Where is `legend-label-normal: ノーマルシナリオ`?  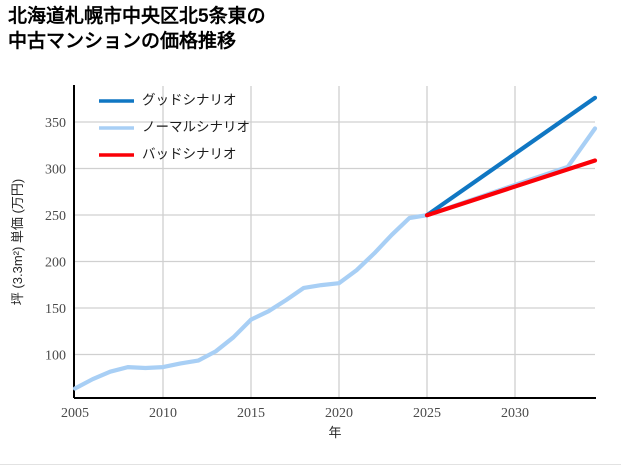
legend-label-normal: ノーマルシナリオ is located at coordinates (196, 127).